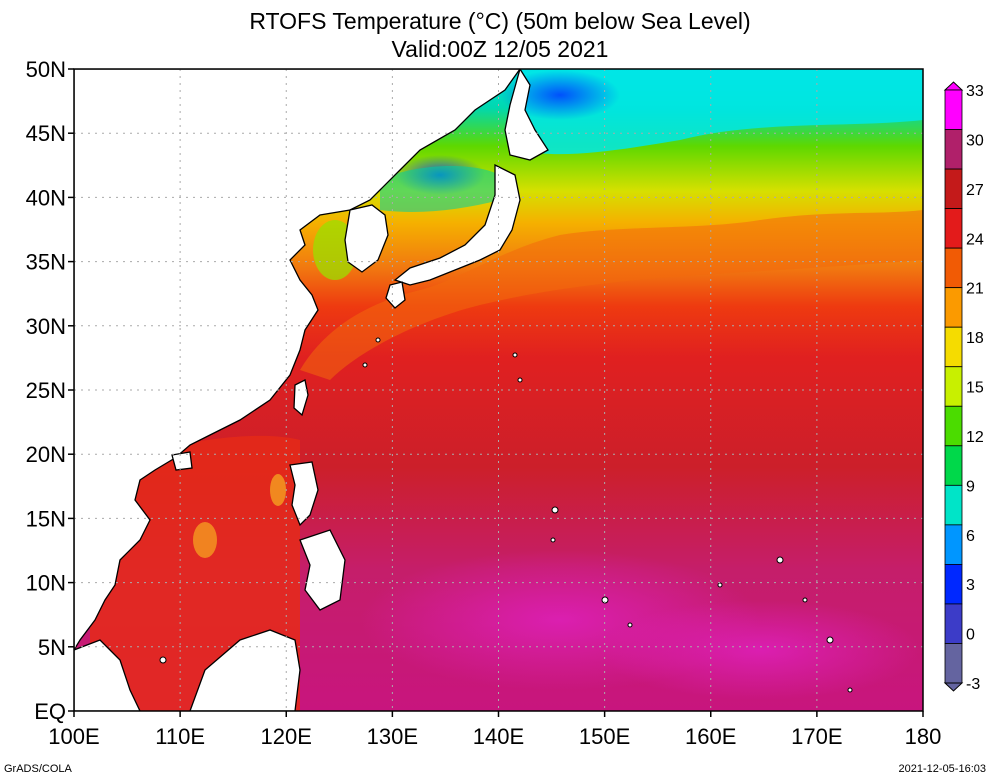 The height and width of the screenshot is (779, 1000). I want to click on lat-tick-label: 35N, so click(46, 262).